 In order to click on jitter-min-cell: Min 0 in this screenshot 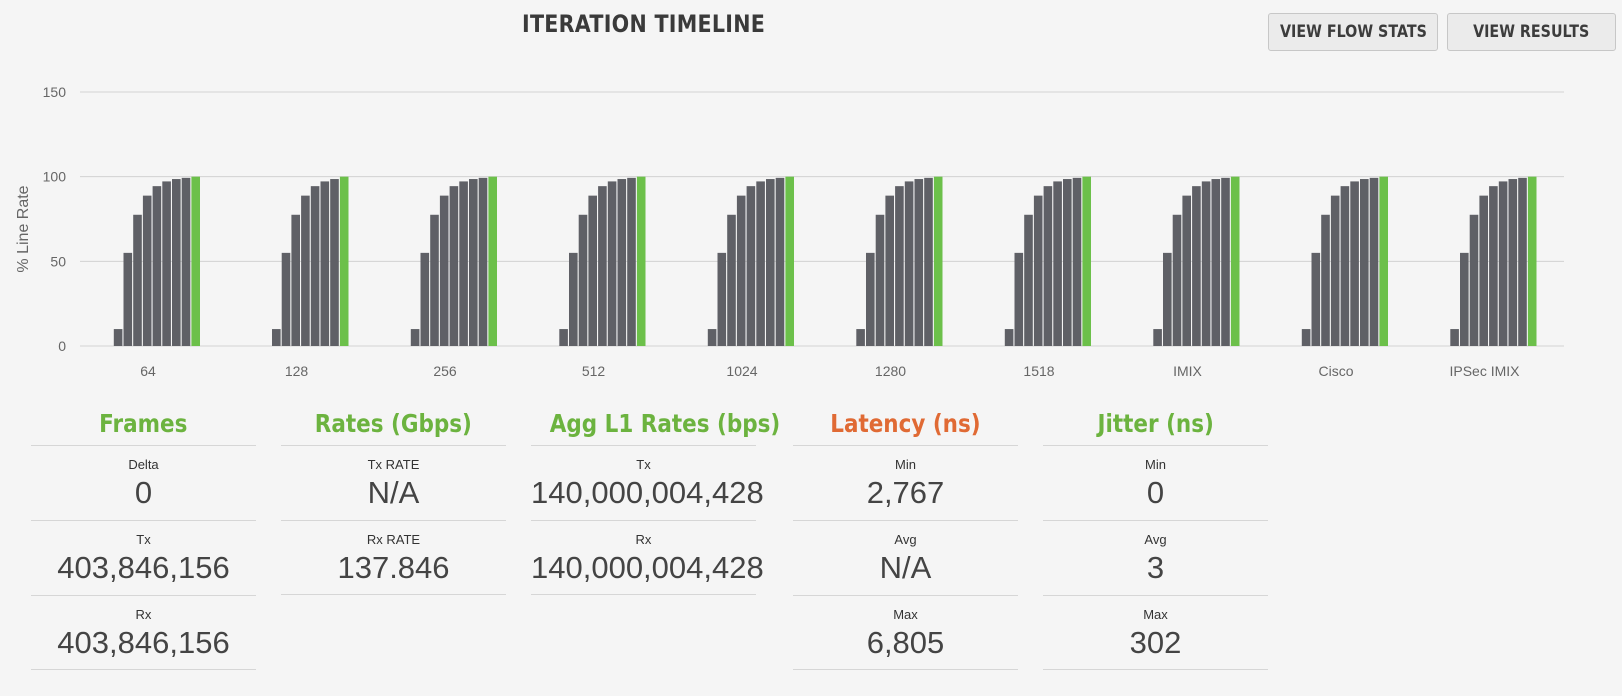, I will do `click(1155, 482)`.